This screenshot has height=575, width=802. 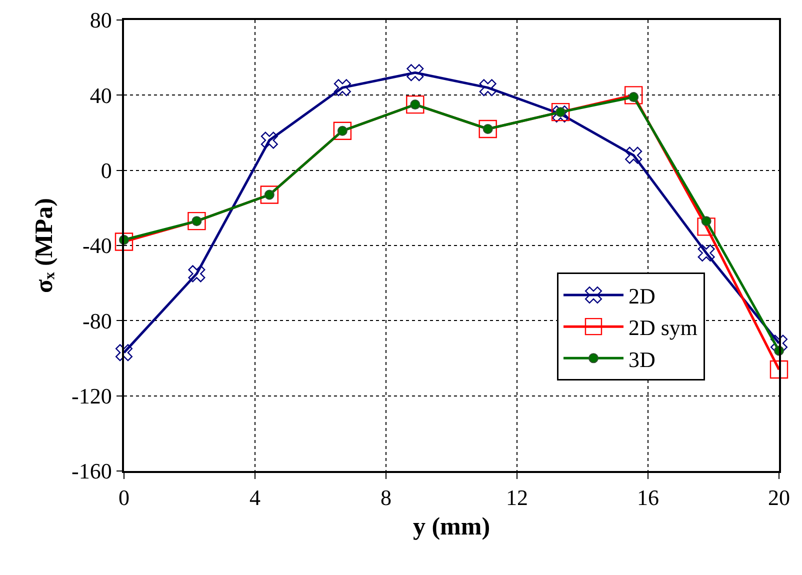 What do you see at coordinates (451, 527) in the screenshot?
I see `x-axis-title: y (mm)` at bounding box center [451, 527].